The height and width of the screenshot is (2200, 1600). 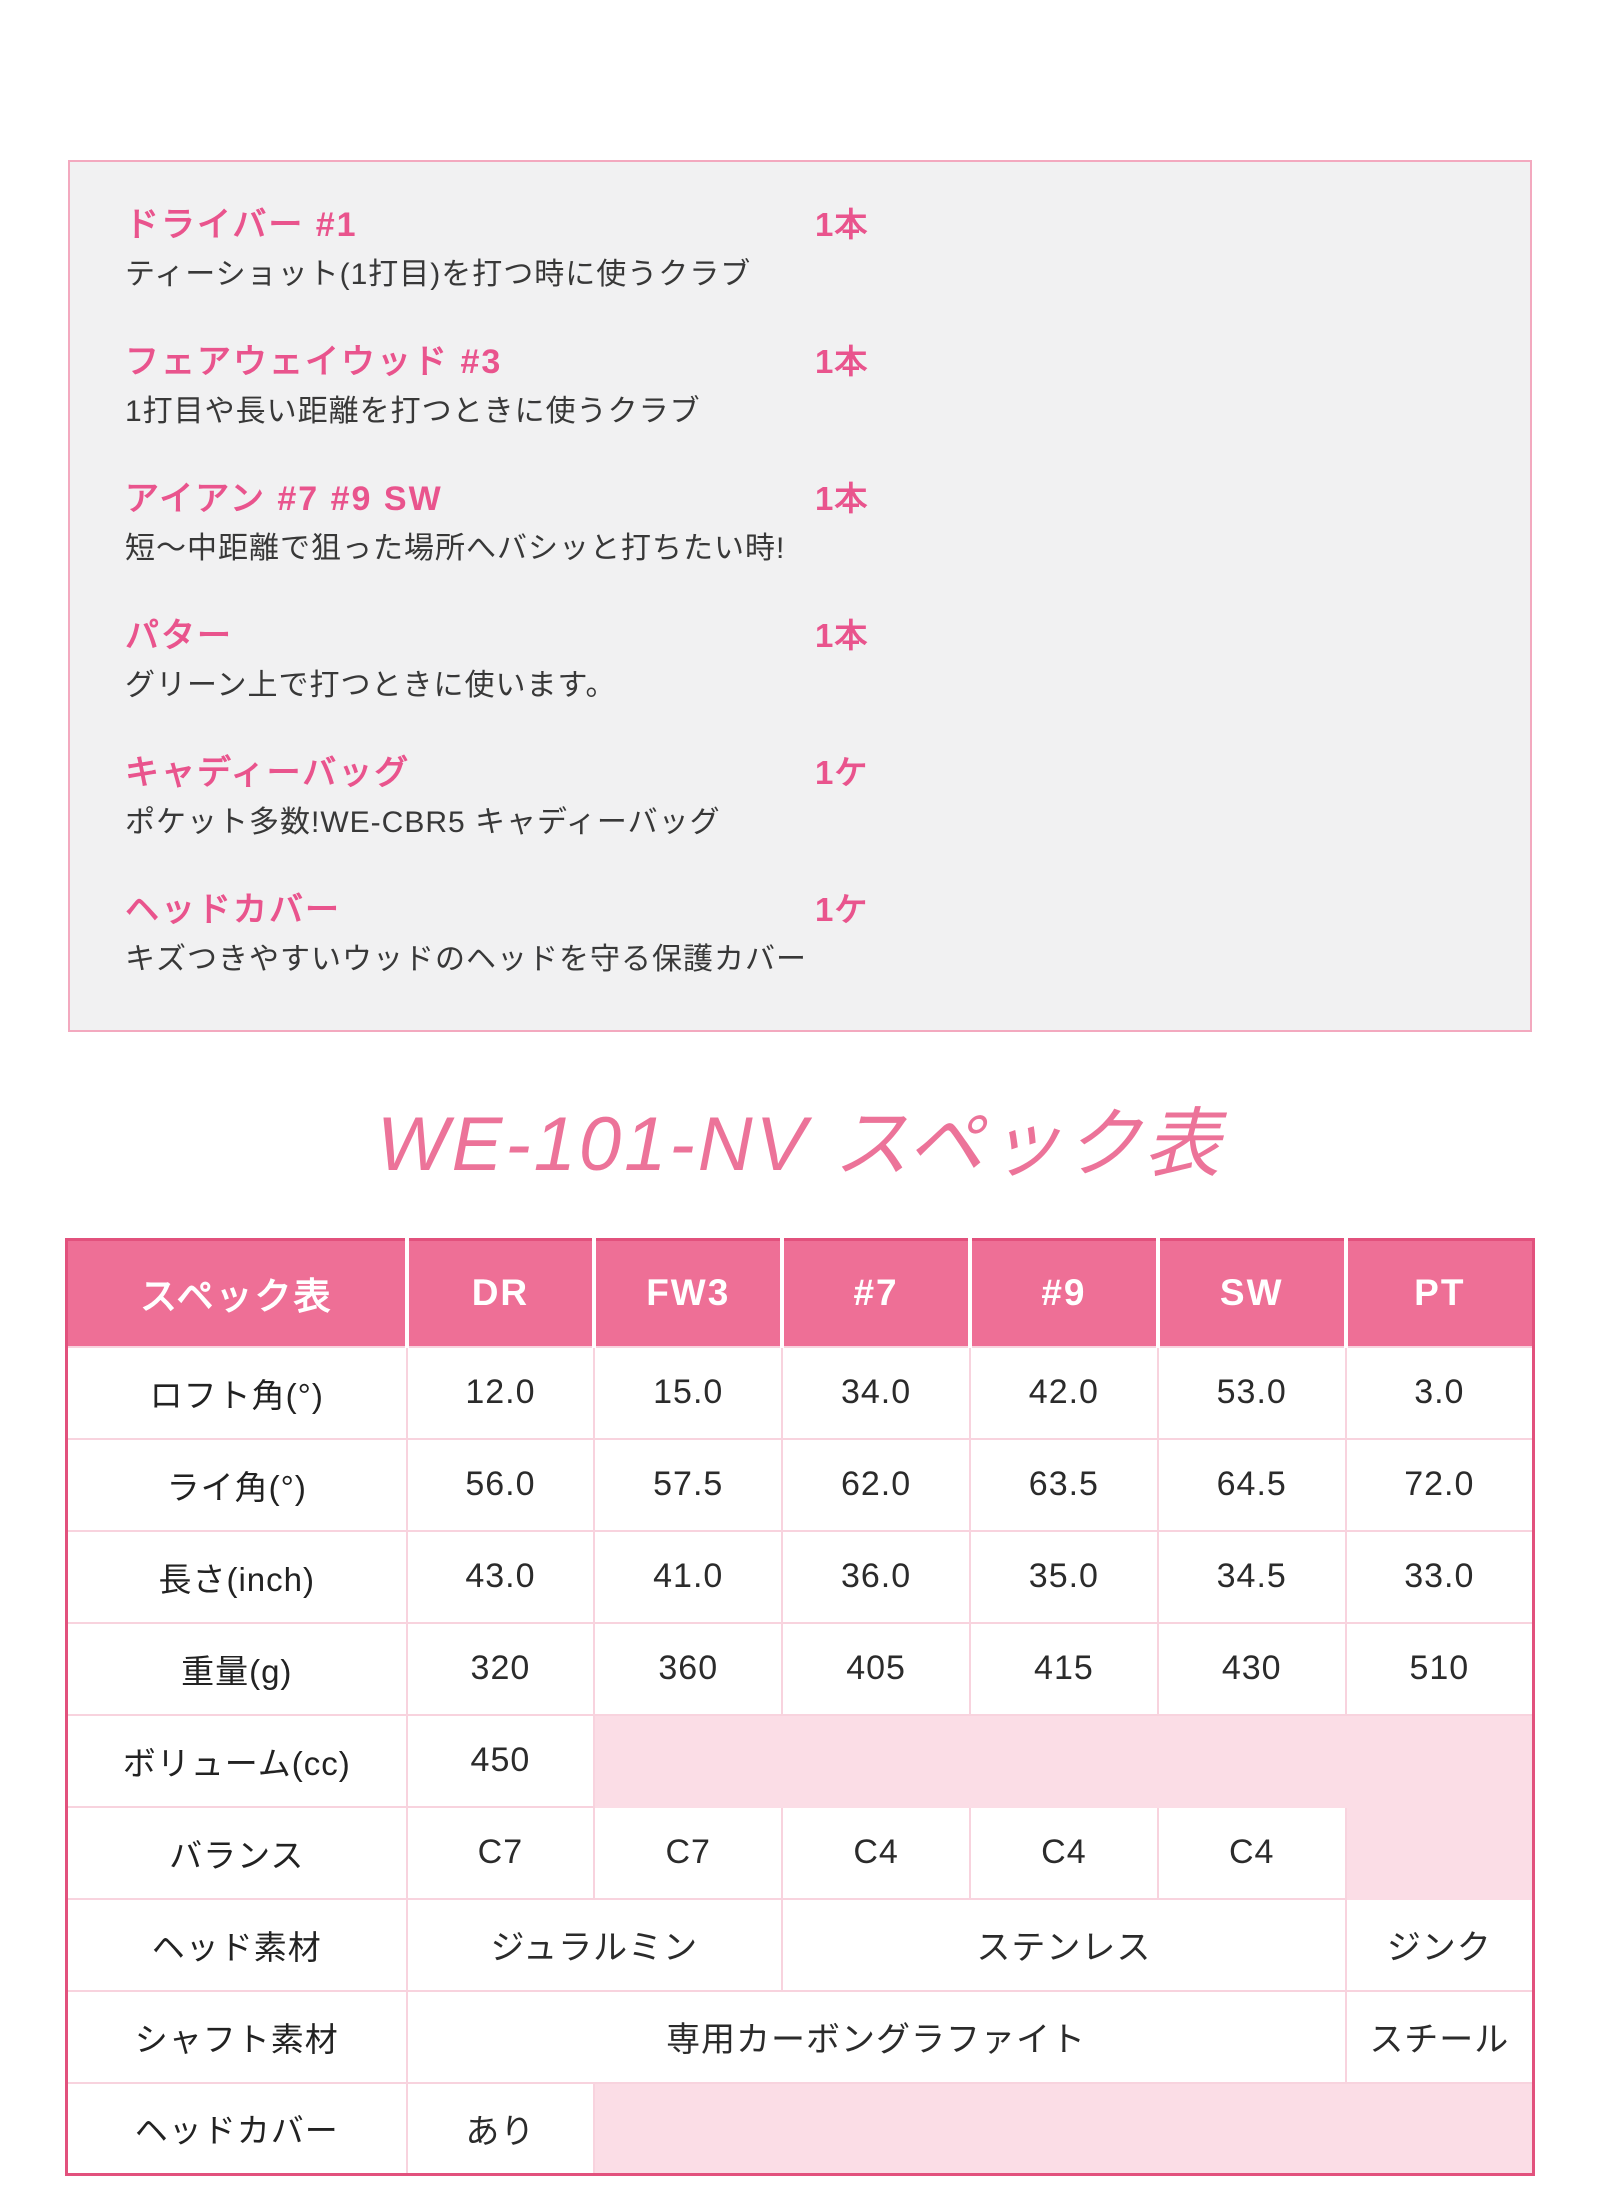 I want to click on club-item: キャディーバッグ 1ケ ポケット多数!WE-CBR5 キャディーバッグ, so click(x=807, y=797).